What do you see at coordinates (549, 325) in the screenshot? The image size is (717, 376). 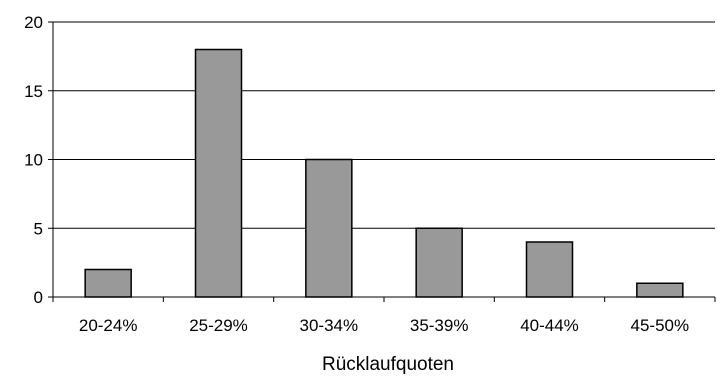 I see `x-tick-label: 40-44%` at bounding box center [549, 325].